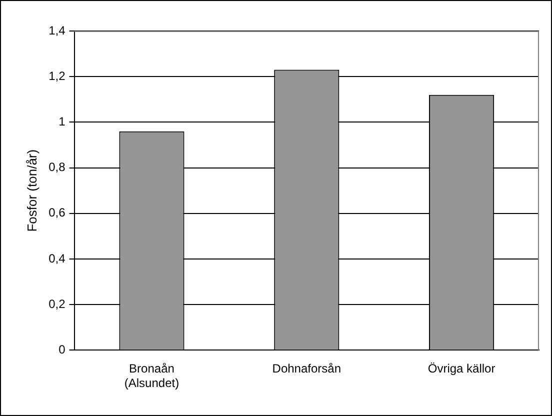 The image size is (552, 416). Describe the element at coordinates (306, 369) in the screenshot. I see `x-tick-label: Dohnaforsån` at that location.